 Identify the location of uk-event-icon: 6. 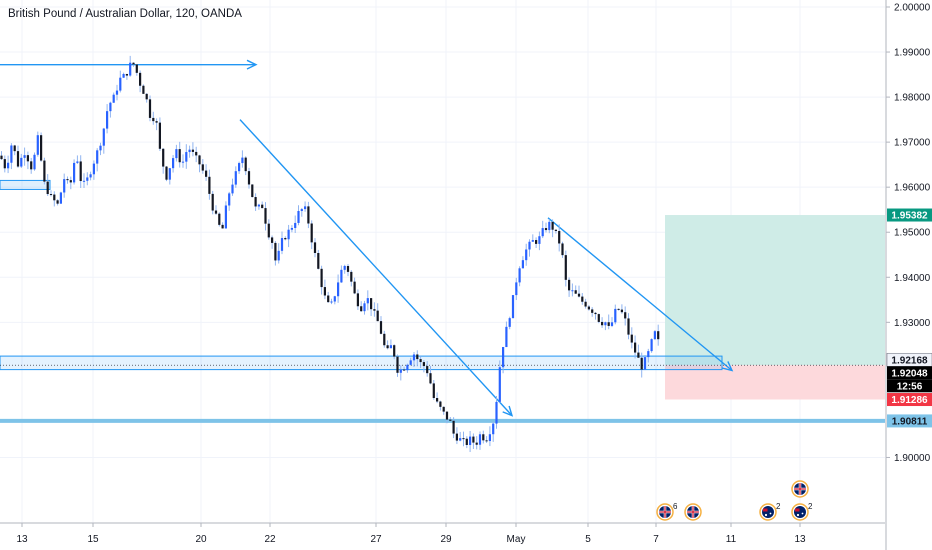
(667, 511).